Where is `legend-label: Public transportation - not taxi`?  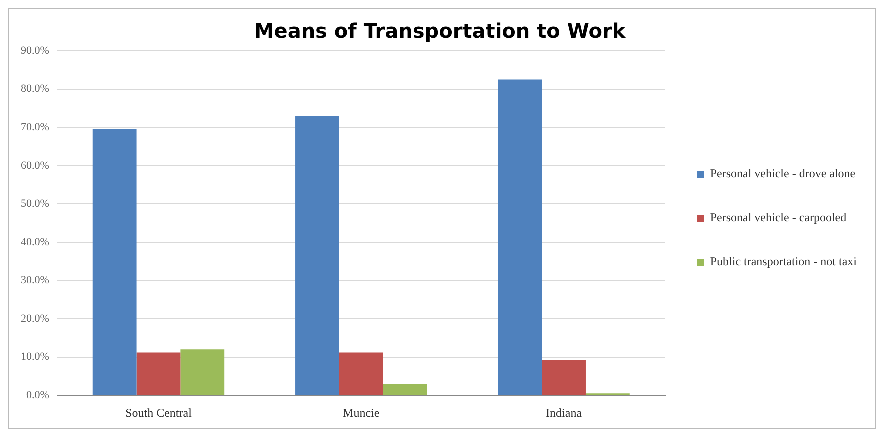
legend-label: Public transportation - not taxi is located at coordinates (784, 261).